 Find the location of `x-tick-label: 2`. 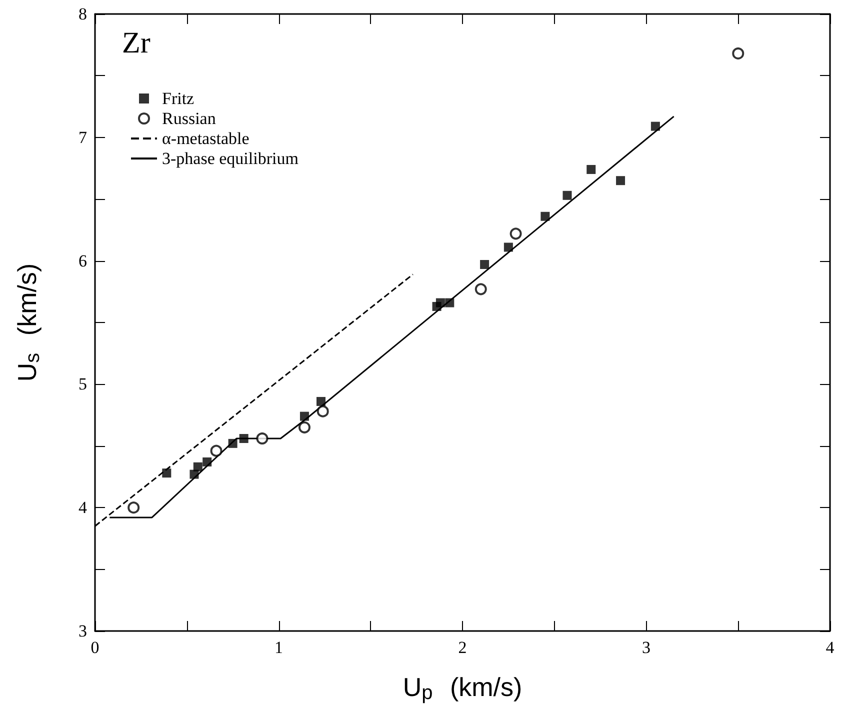

x-tick-label: 2 is located at coordinates (462, 647).